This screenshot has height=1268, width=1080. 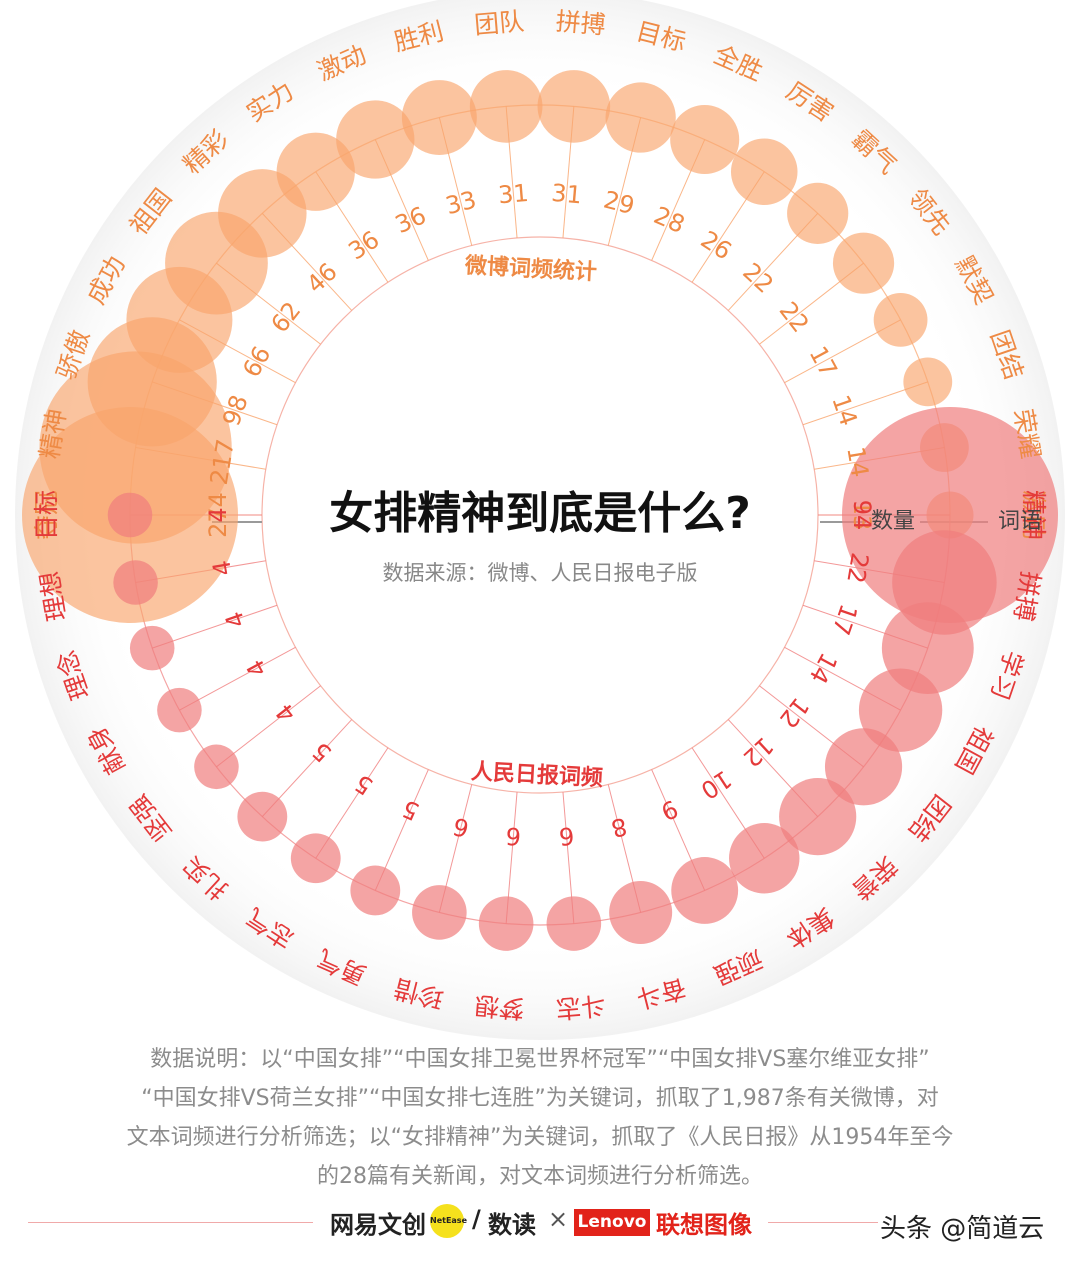 I want to click on netease-logo: NetEase, so click(x=448, y=1221).